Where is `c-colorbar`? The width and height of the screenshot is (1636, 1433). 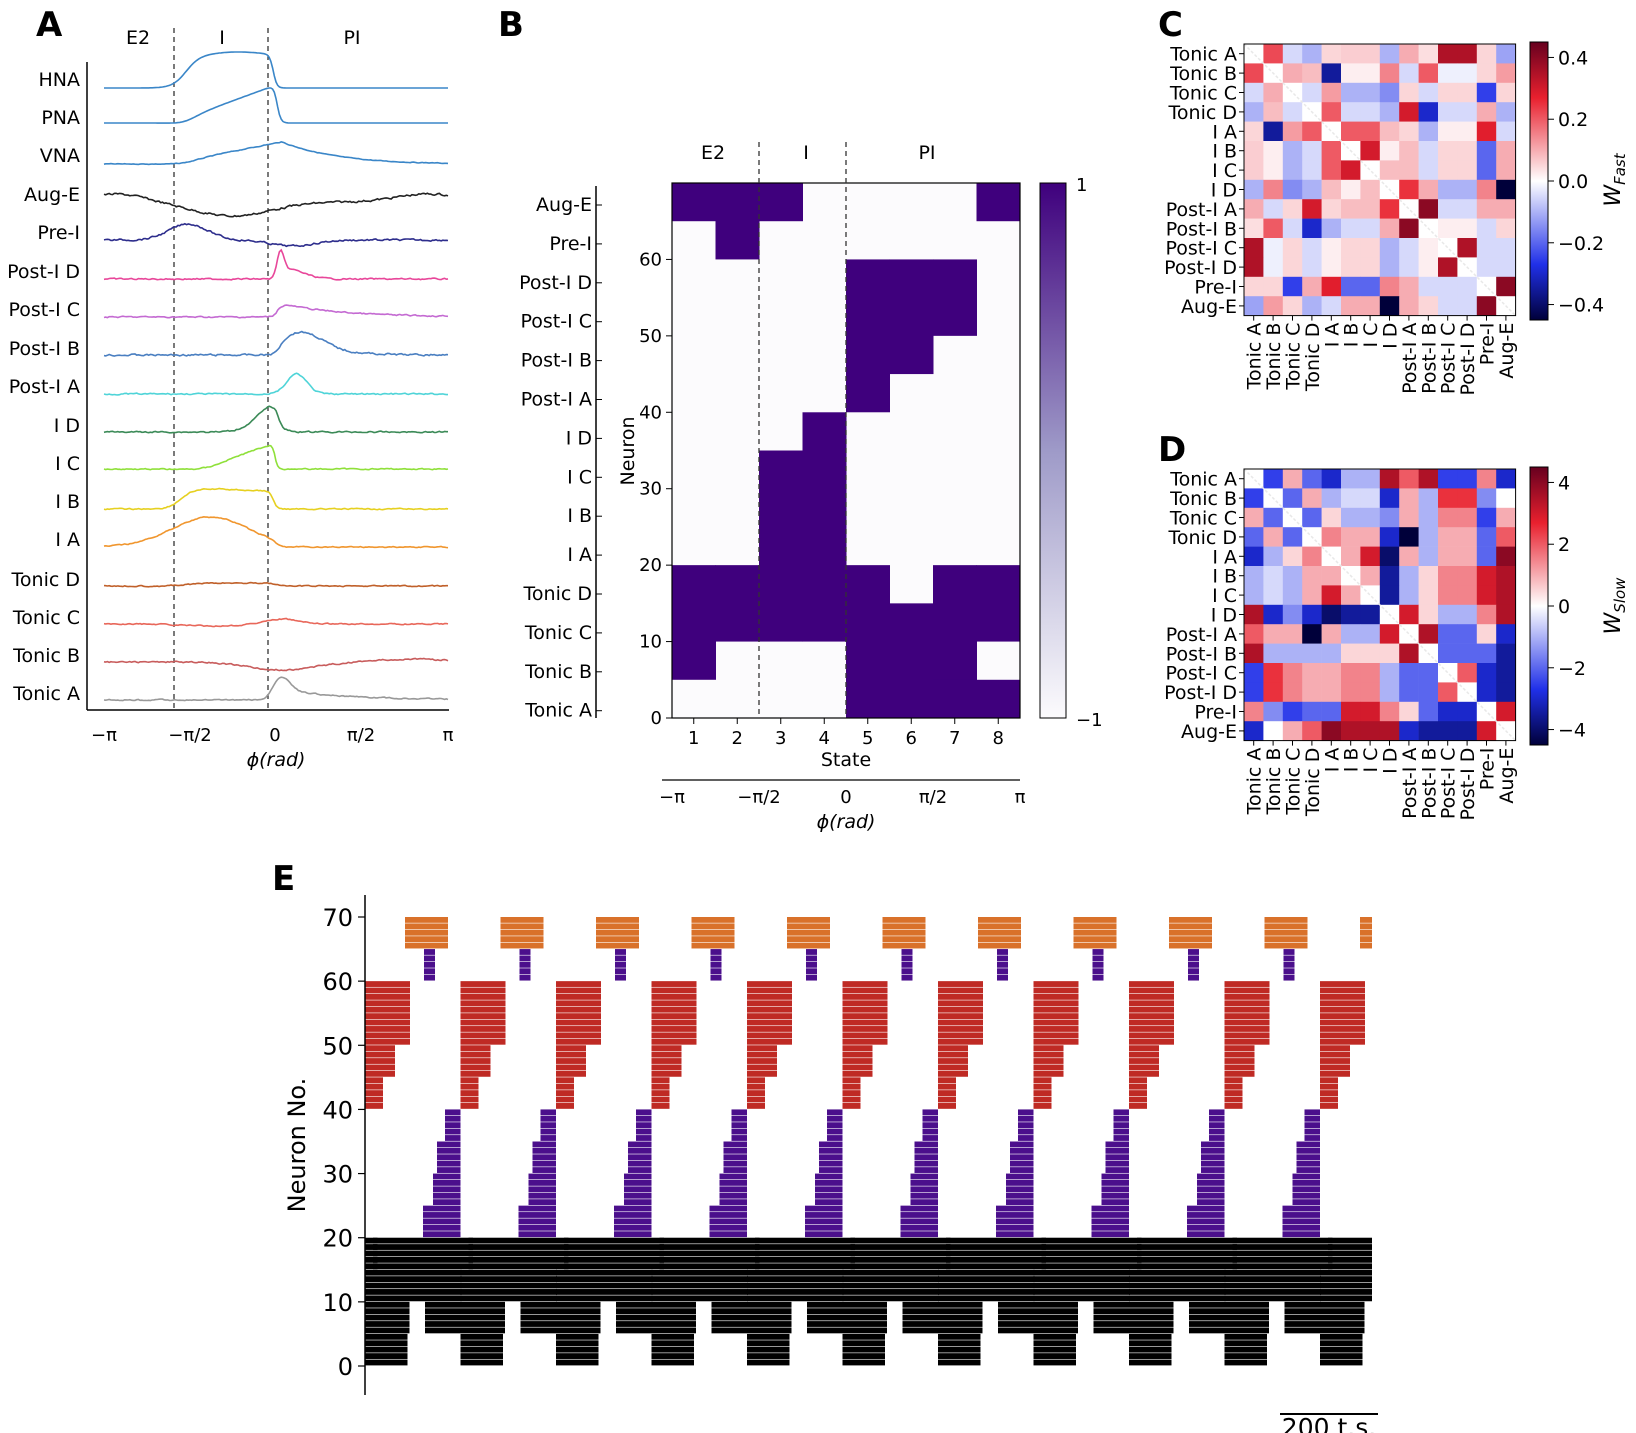
c-colorbar is located at coordinates (1539, 181).